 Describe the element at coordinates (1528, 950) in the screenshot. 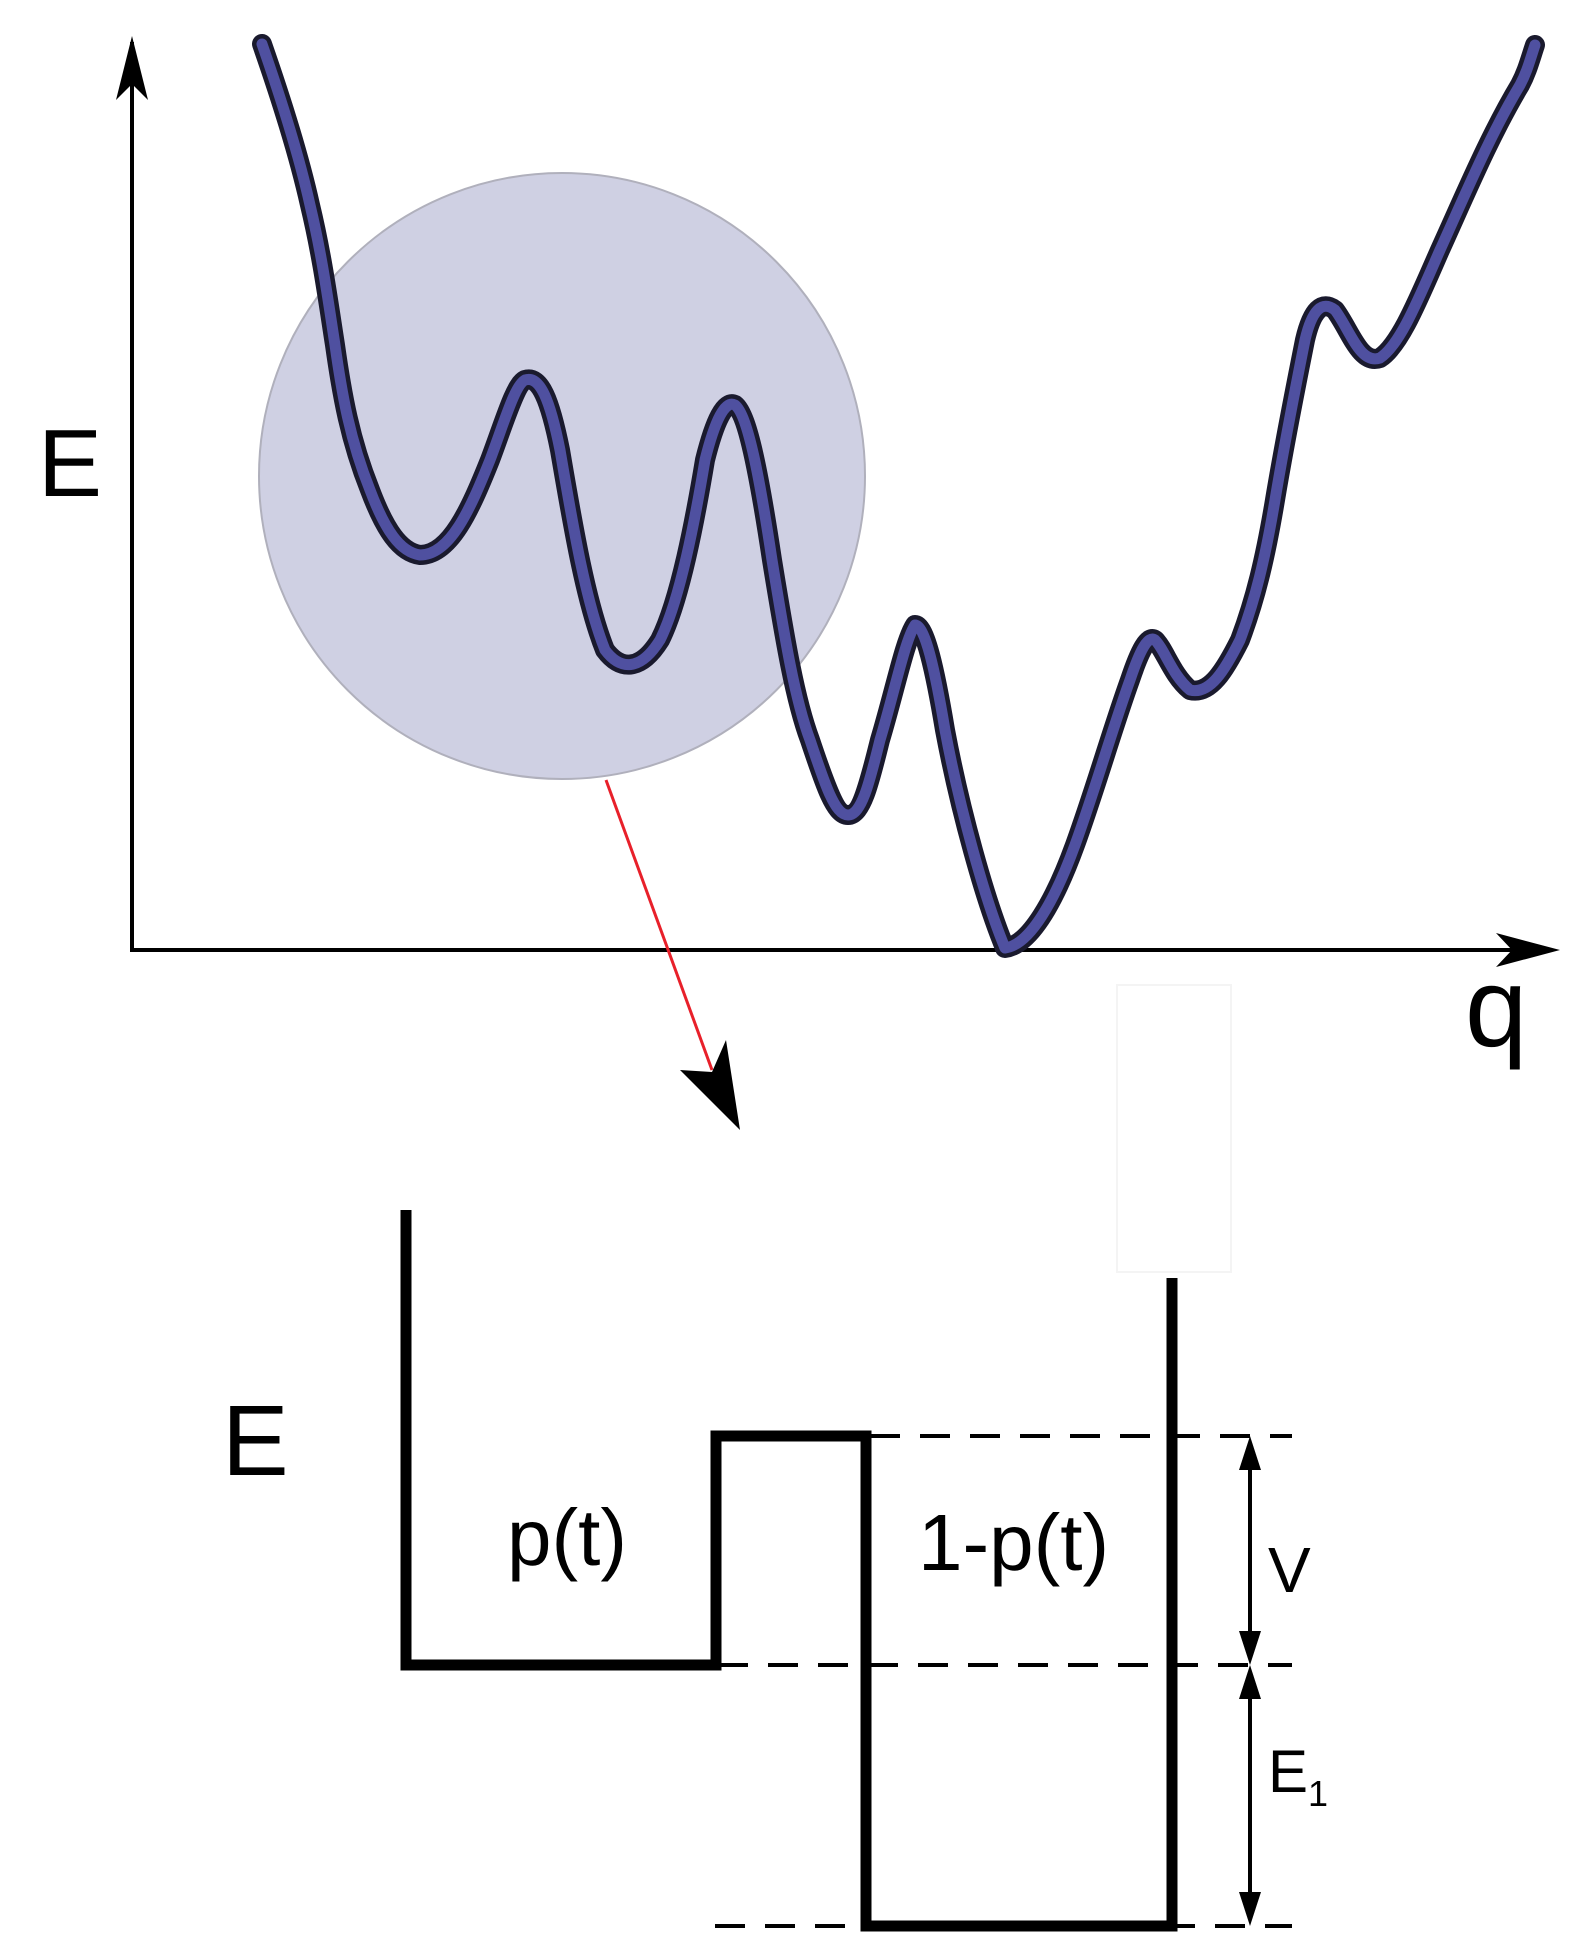

I see `top-x-axis-arrowhead` at that location.